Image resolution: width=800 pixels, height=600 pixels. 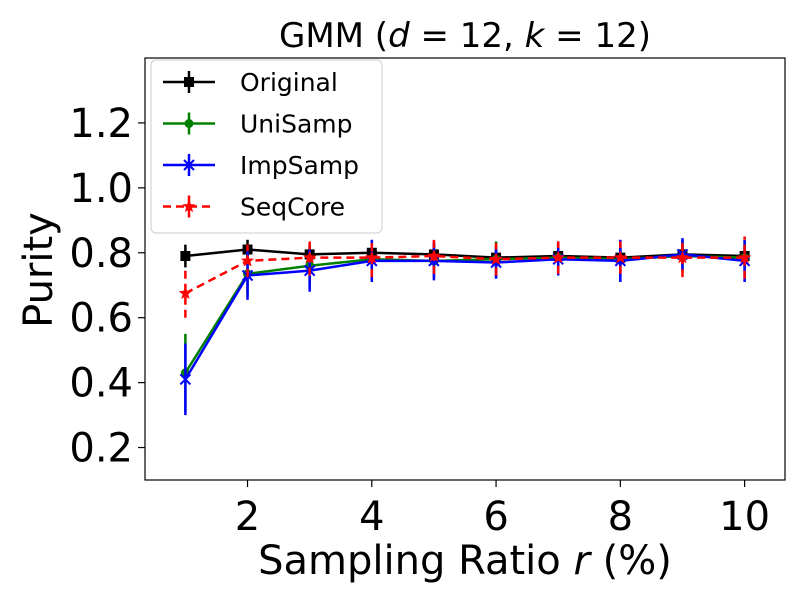 What do you see at coordinates (107, 286) in the screenshot?
I see `y-axis: 0.2 0.4 0.6 0.8 1.0 1.2` at bounding box center [107, 286].